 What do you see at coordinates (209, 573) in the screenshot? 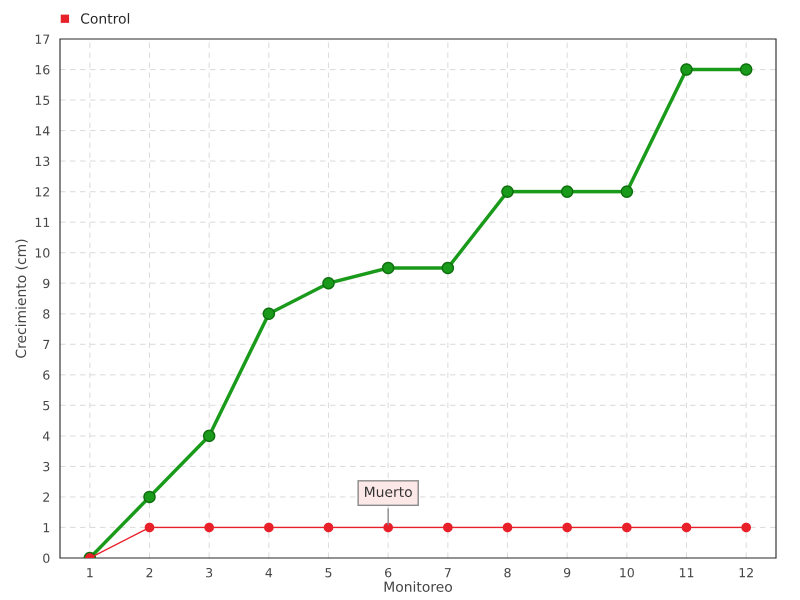
I see `x-tick-label: 3` at bounding box center [209, 573].